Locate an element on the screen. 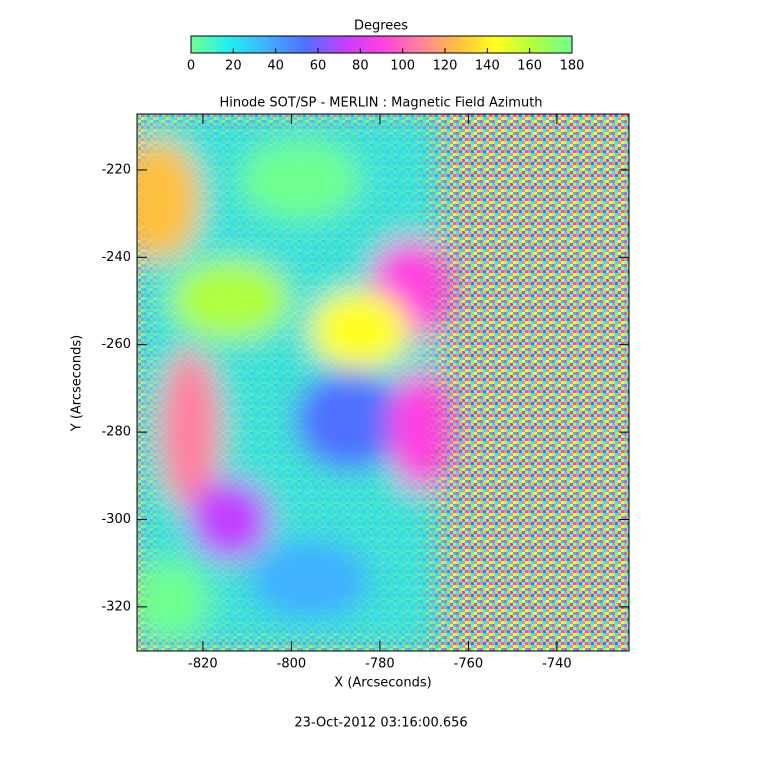 This screenshot has height=768, width=762. x-axis-label: X (Arcseconds) is located at coordinates (382, 683).